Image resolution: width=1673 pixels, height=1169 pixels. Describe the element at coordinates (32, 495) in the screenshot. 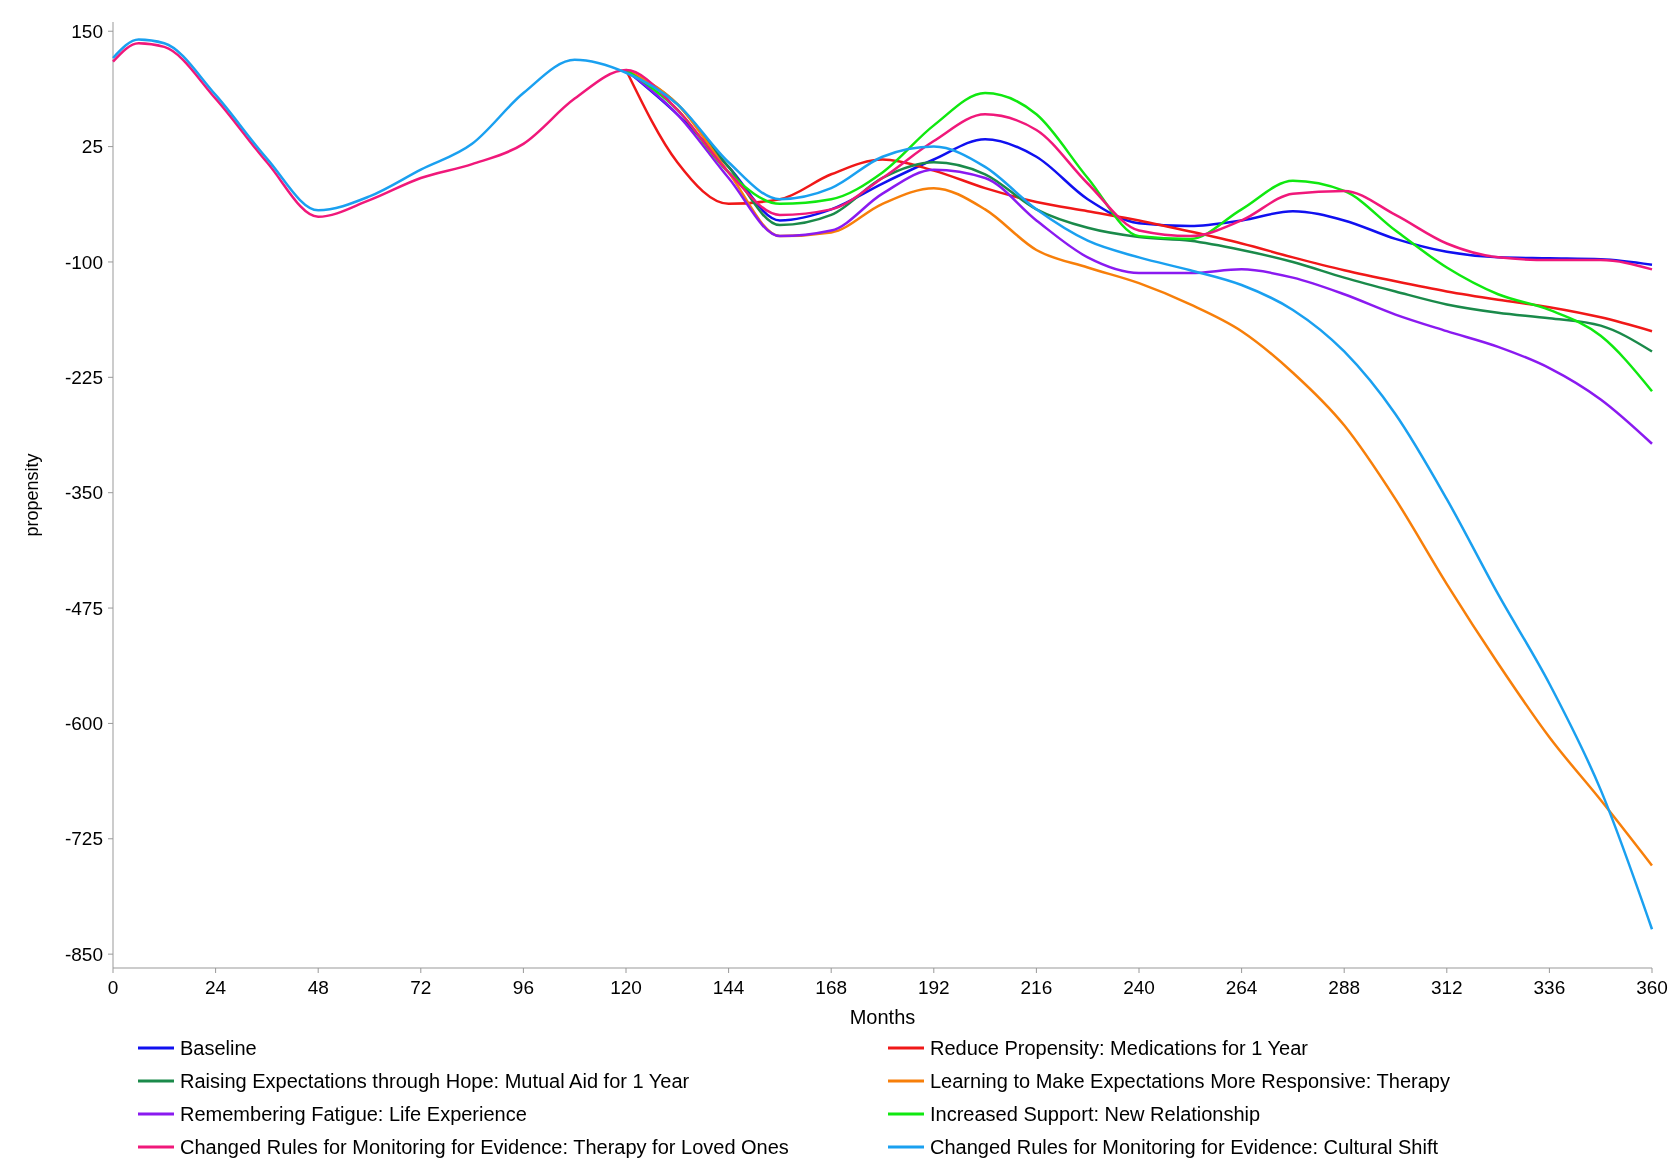

I see `y-axis-title: propensity` at that location.